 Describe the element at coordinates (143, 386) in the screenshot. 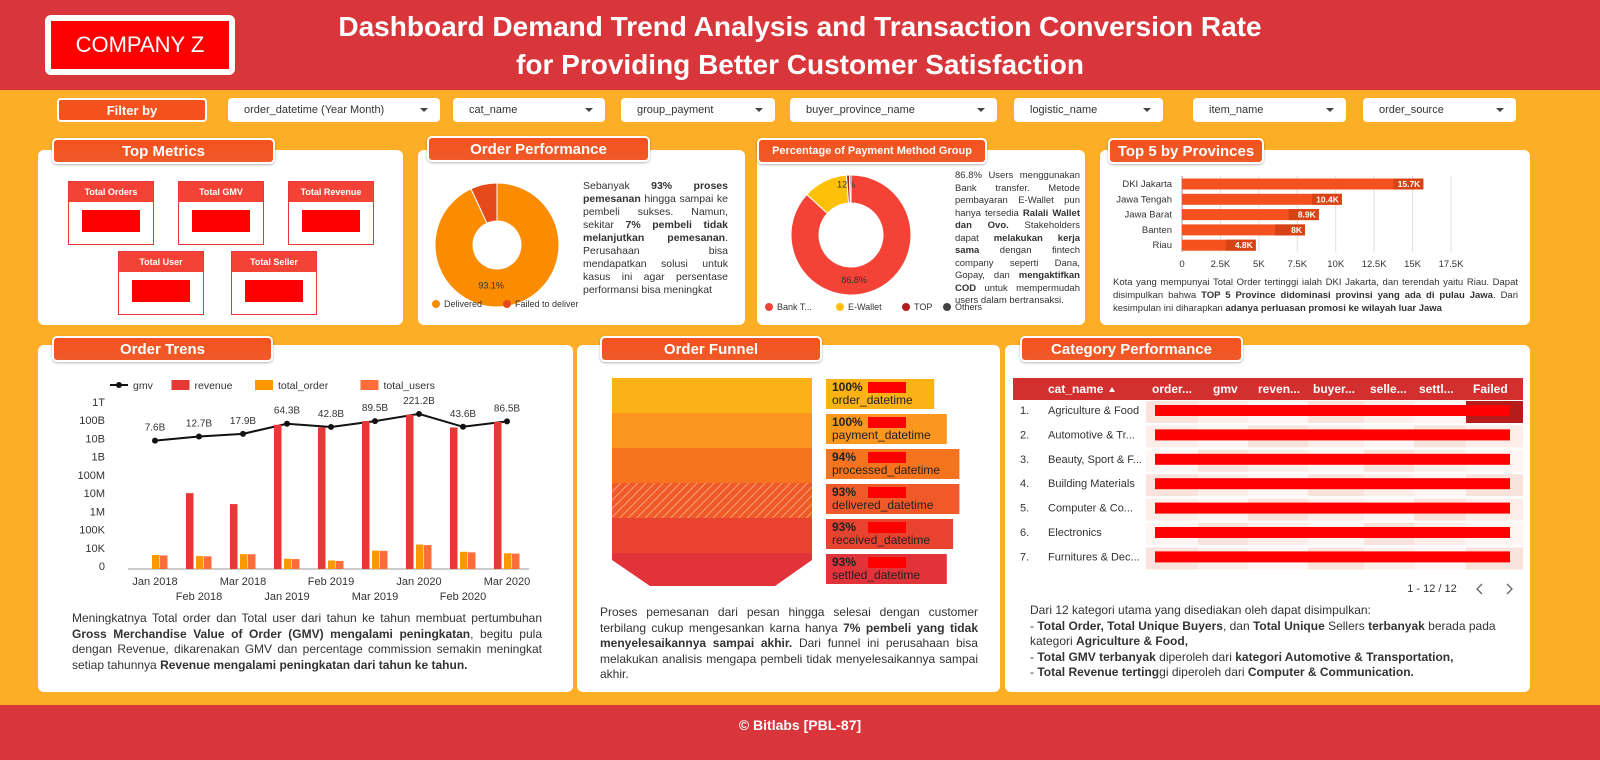

I see `legend-label: gmv` at that location.